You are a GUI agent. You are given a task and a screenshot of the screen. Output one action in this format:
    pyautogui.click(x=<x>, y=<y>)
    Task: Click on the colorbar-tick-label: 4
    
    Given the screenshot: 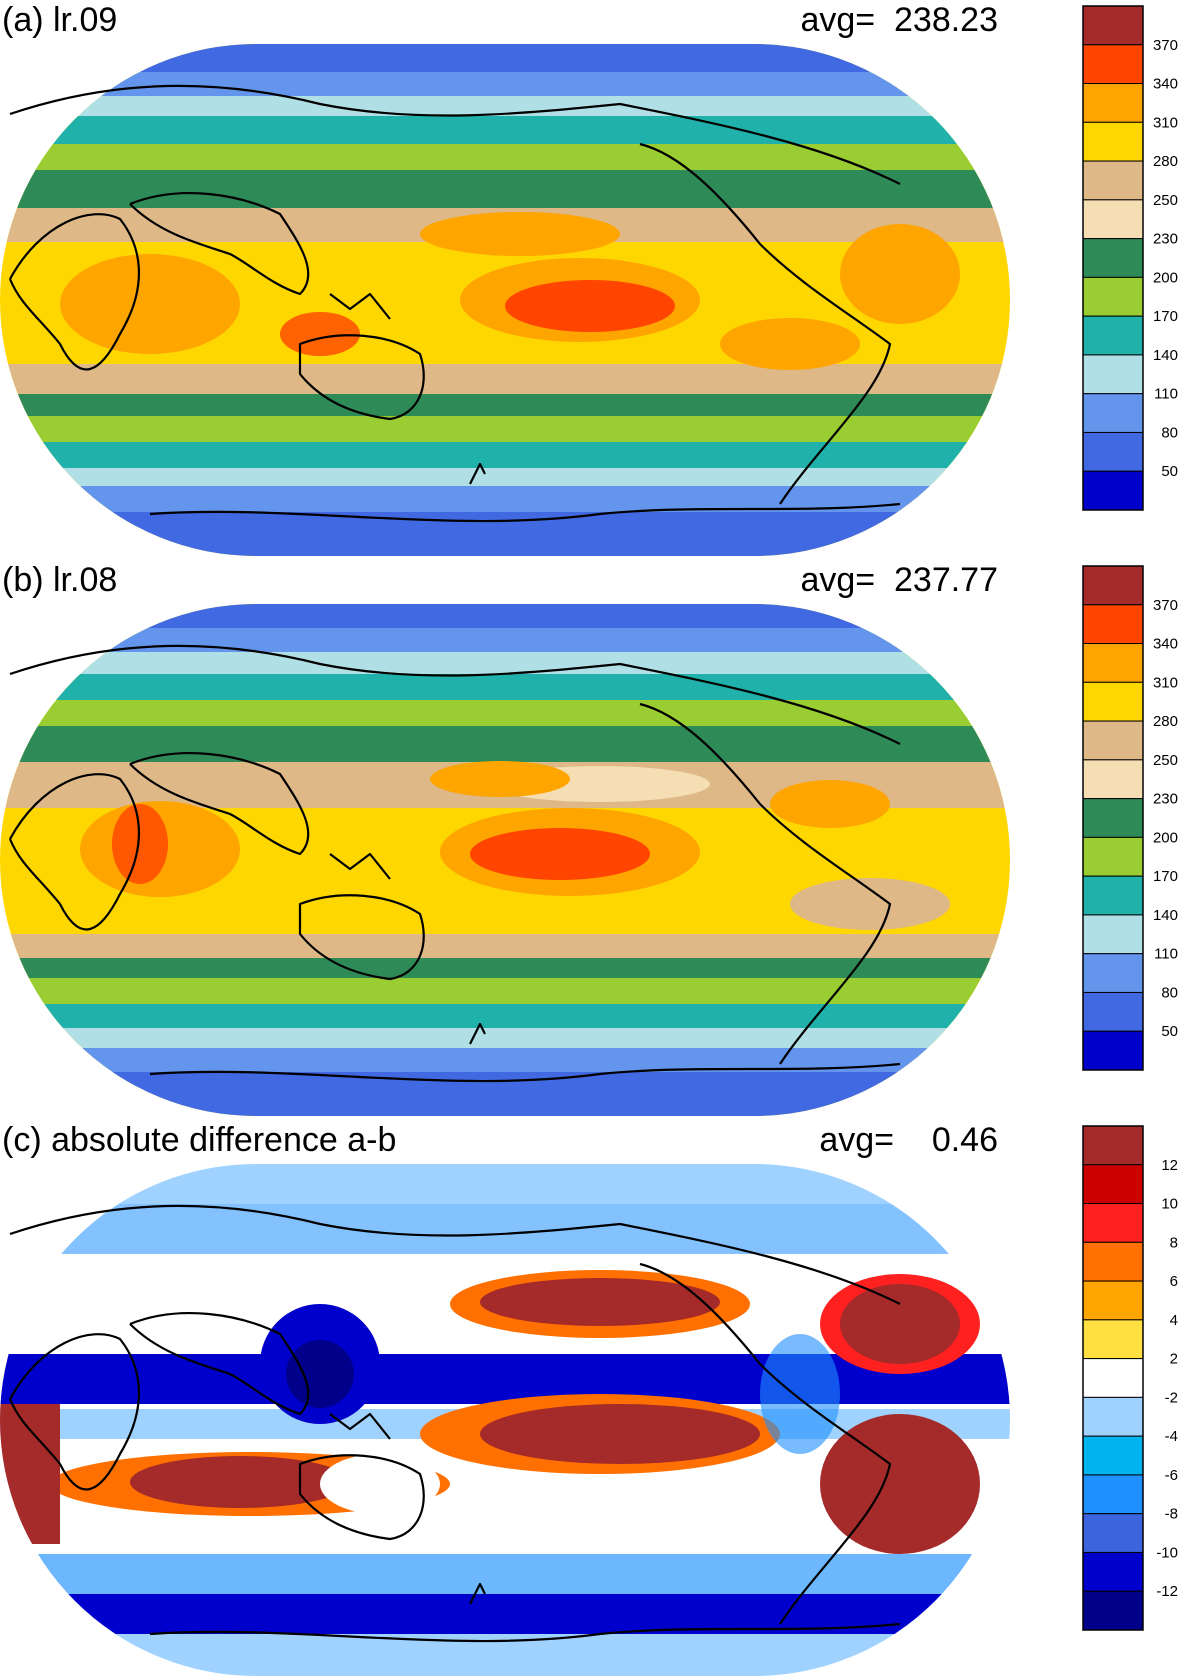 What is the action you would take?
    pyautogui.click(x=1174, y=1320)
    